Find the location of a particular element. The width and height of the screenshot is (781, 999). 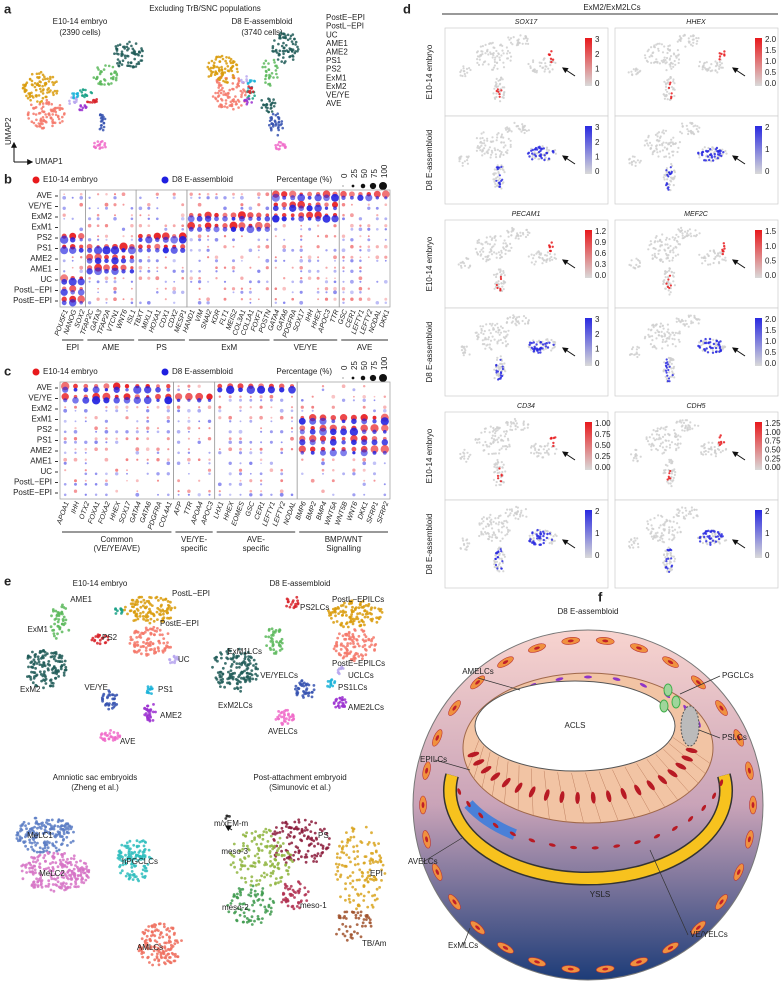

feature-plot-frame is located at coordinates (696, 456).